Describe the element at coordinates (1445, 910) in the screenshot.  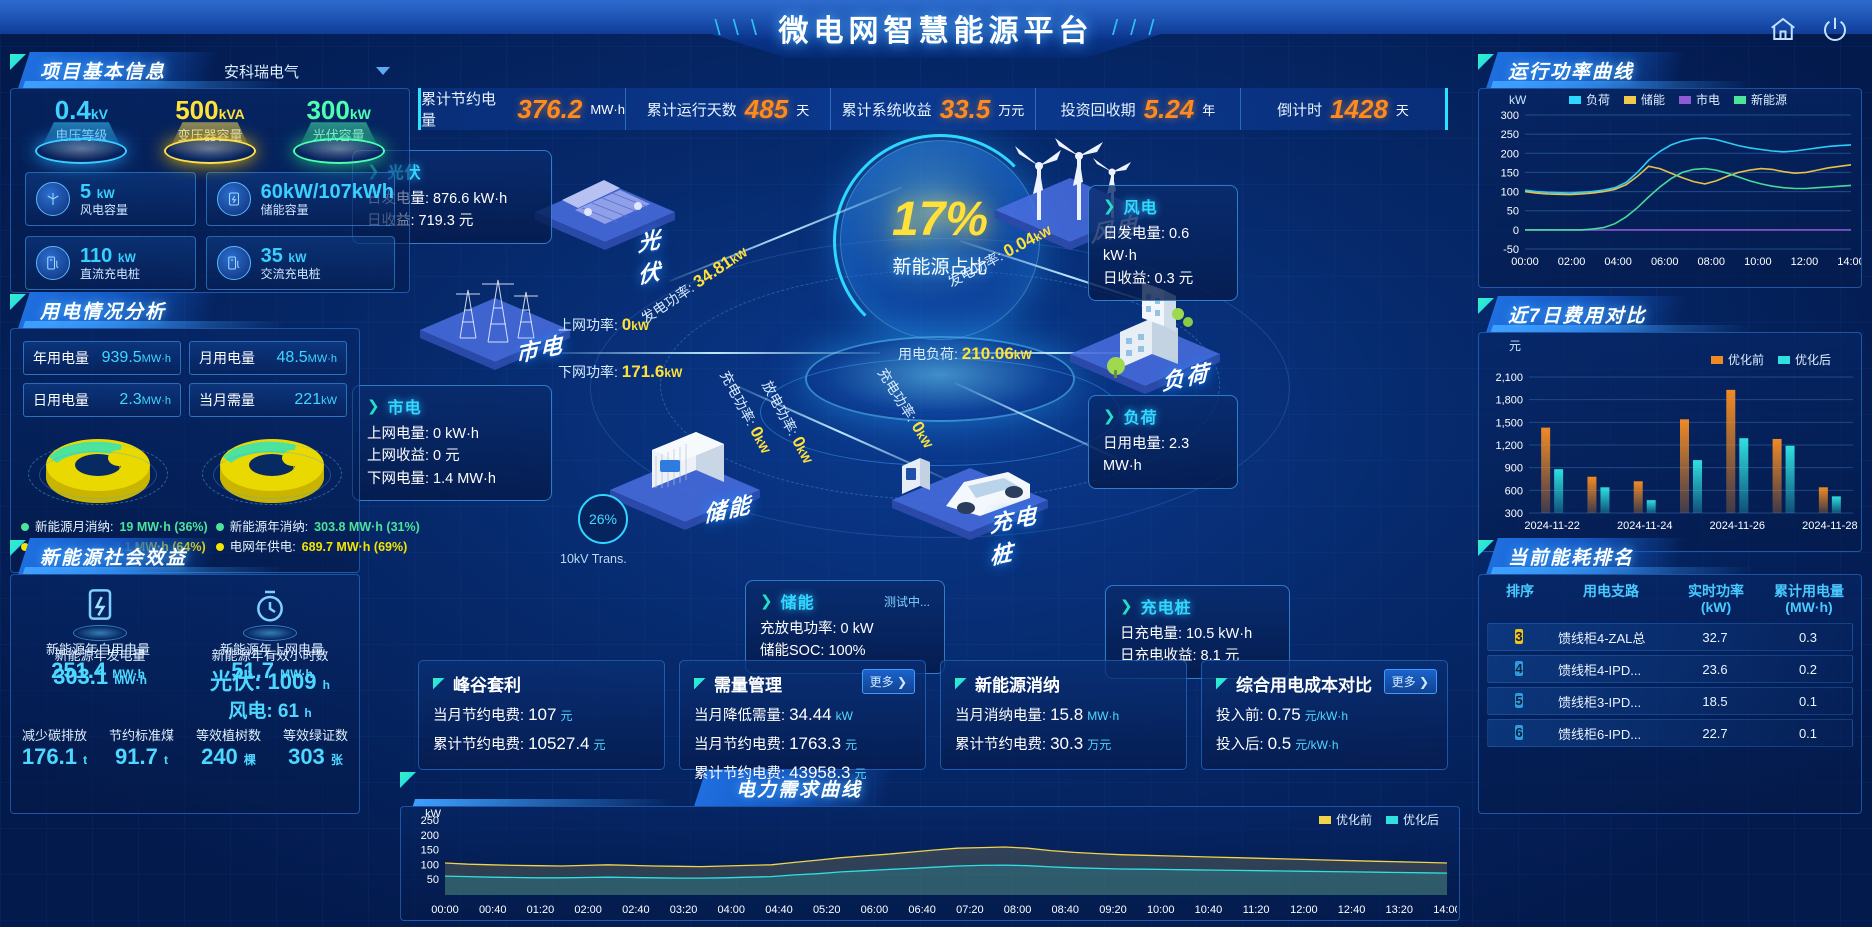
I see `svg-text: 14:00` at that location.